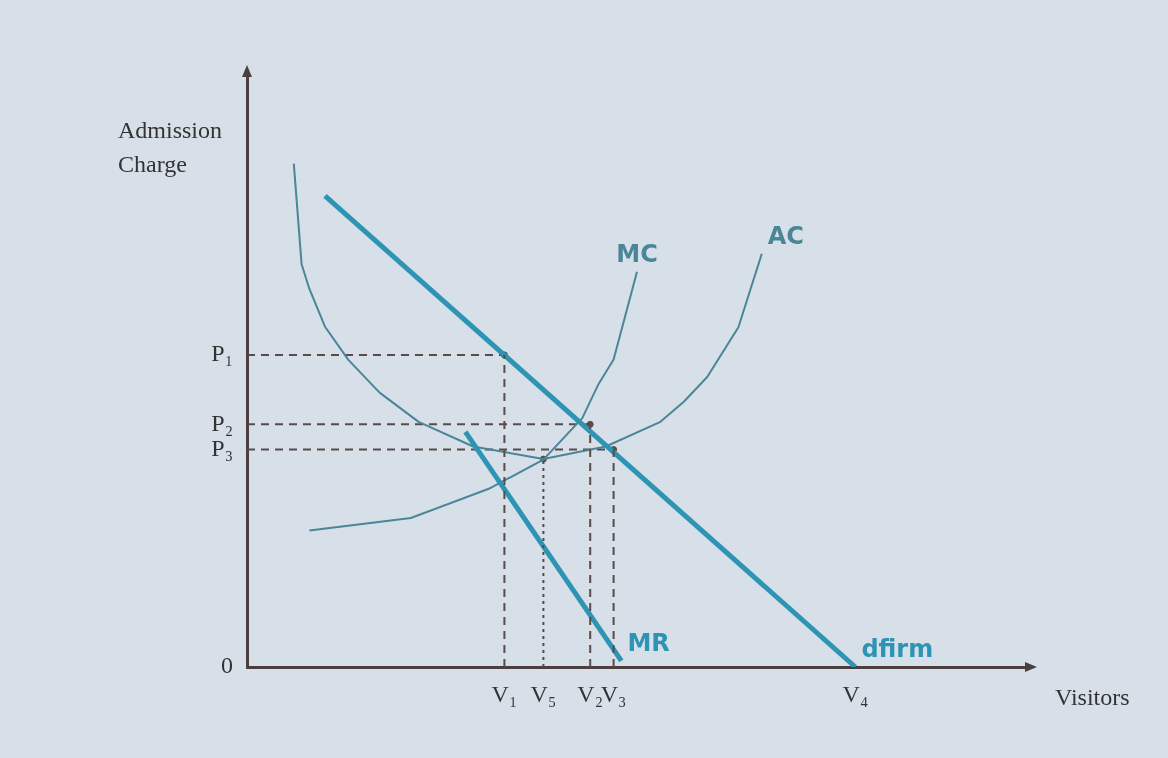  I want to click on series-label: dfirm, so click(897, 649).